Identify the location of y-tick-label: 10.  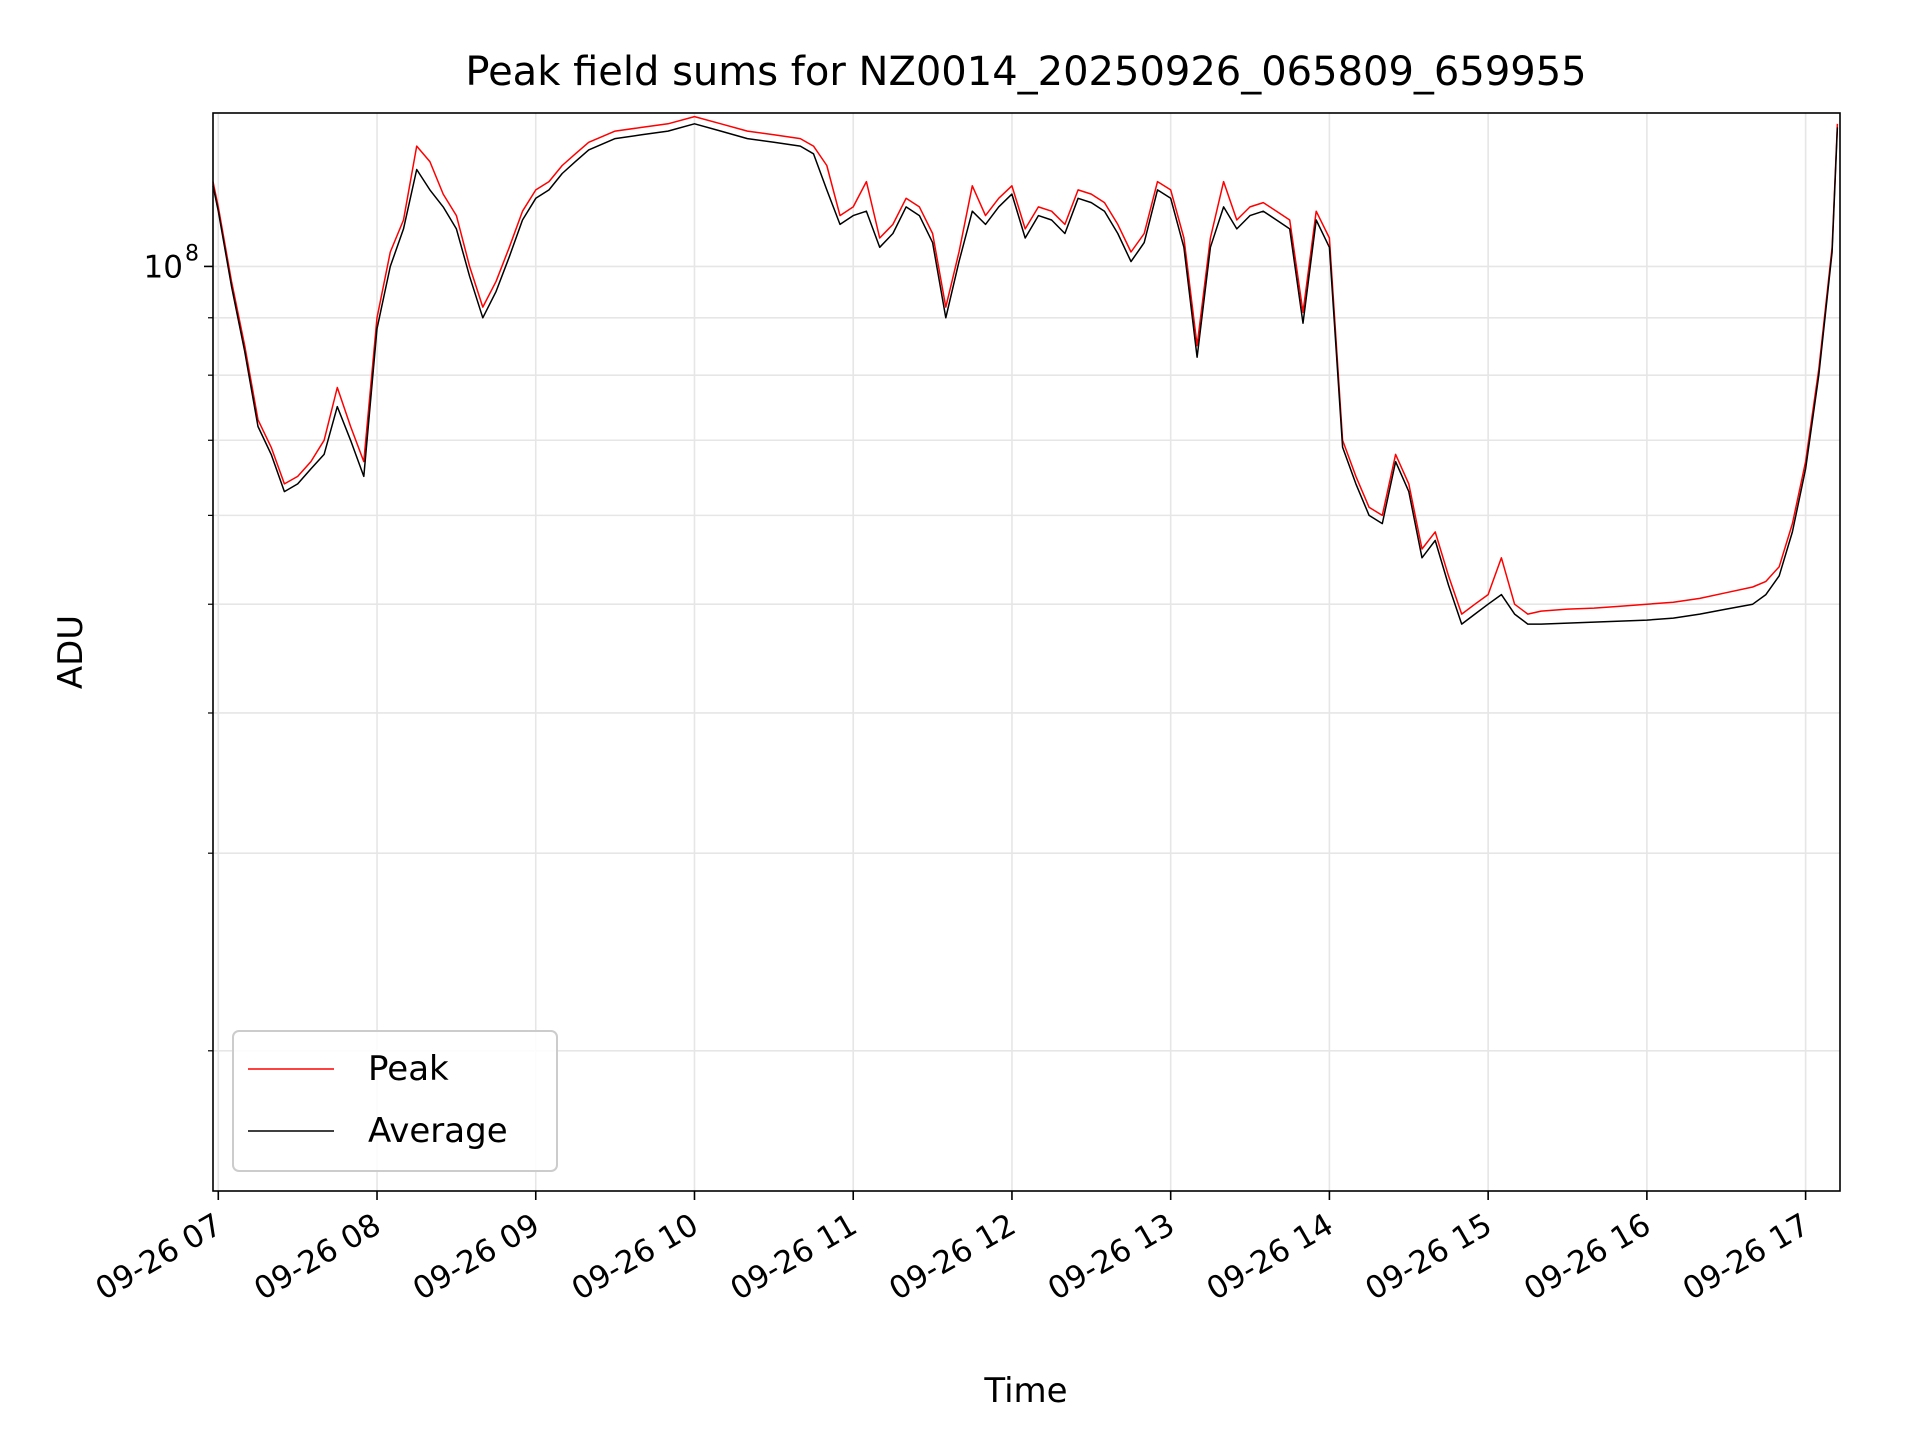
(163, 267).